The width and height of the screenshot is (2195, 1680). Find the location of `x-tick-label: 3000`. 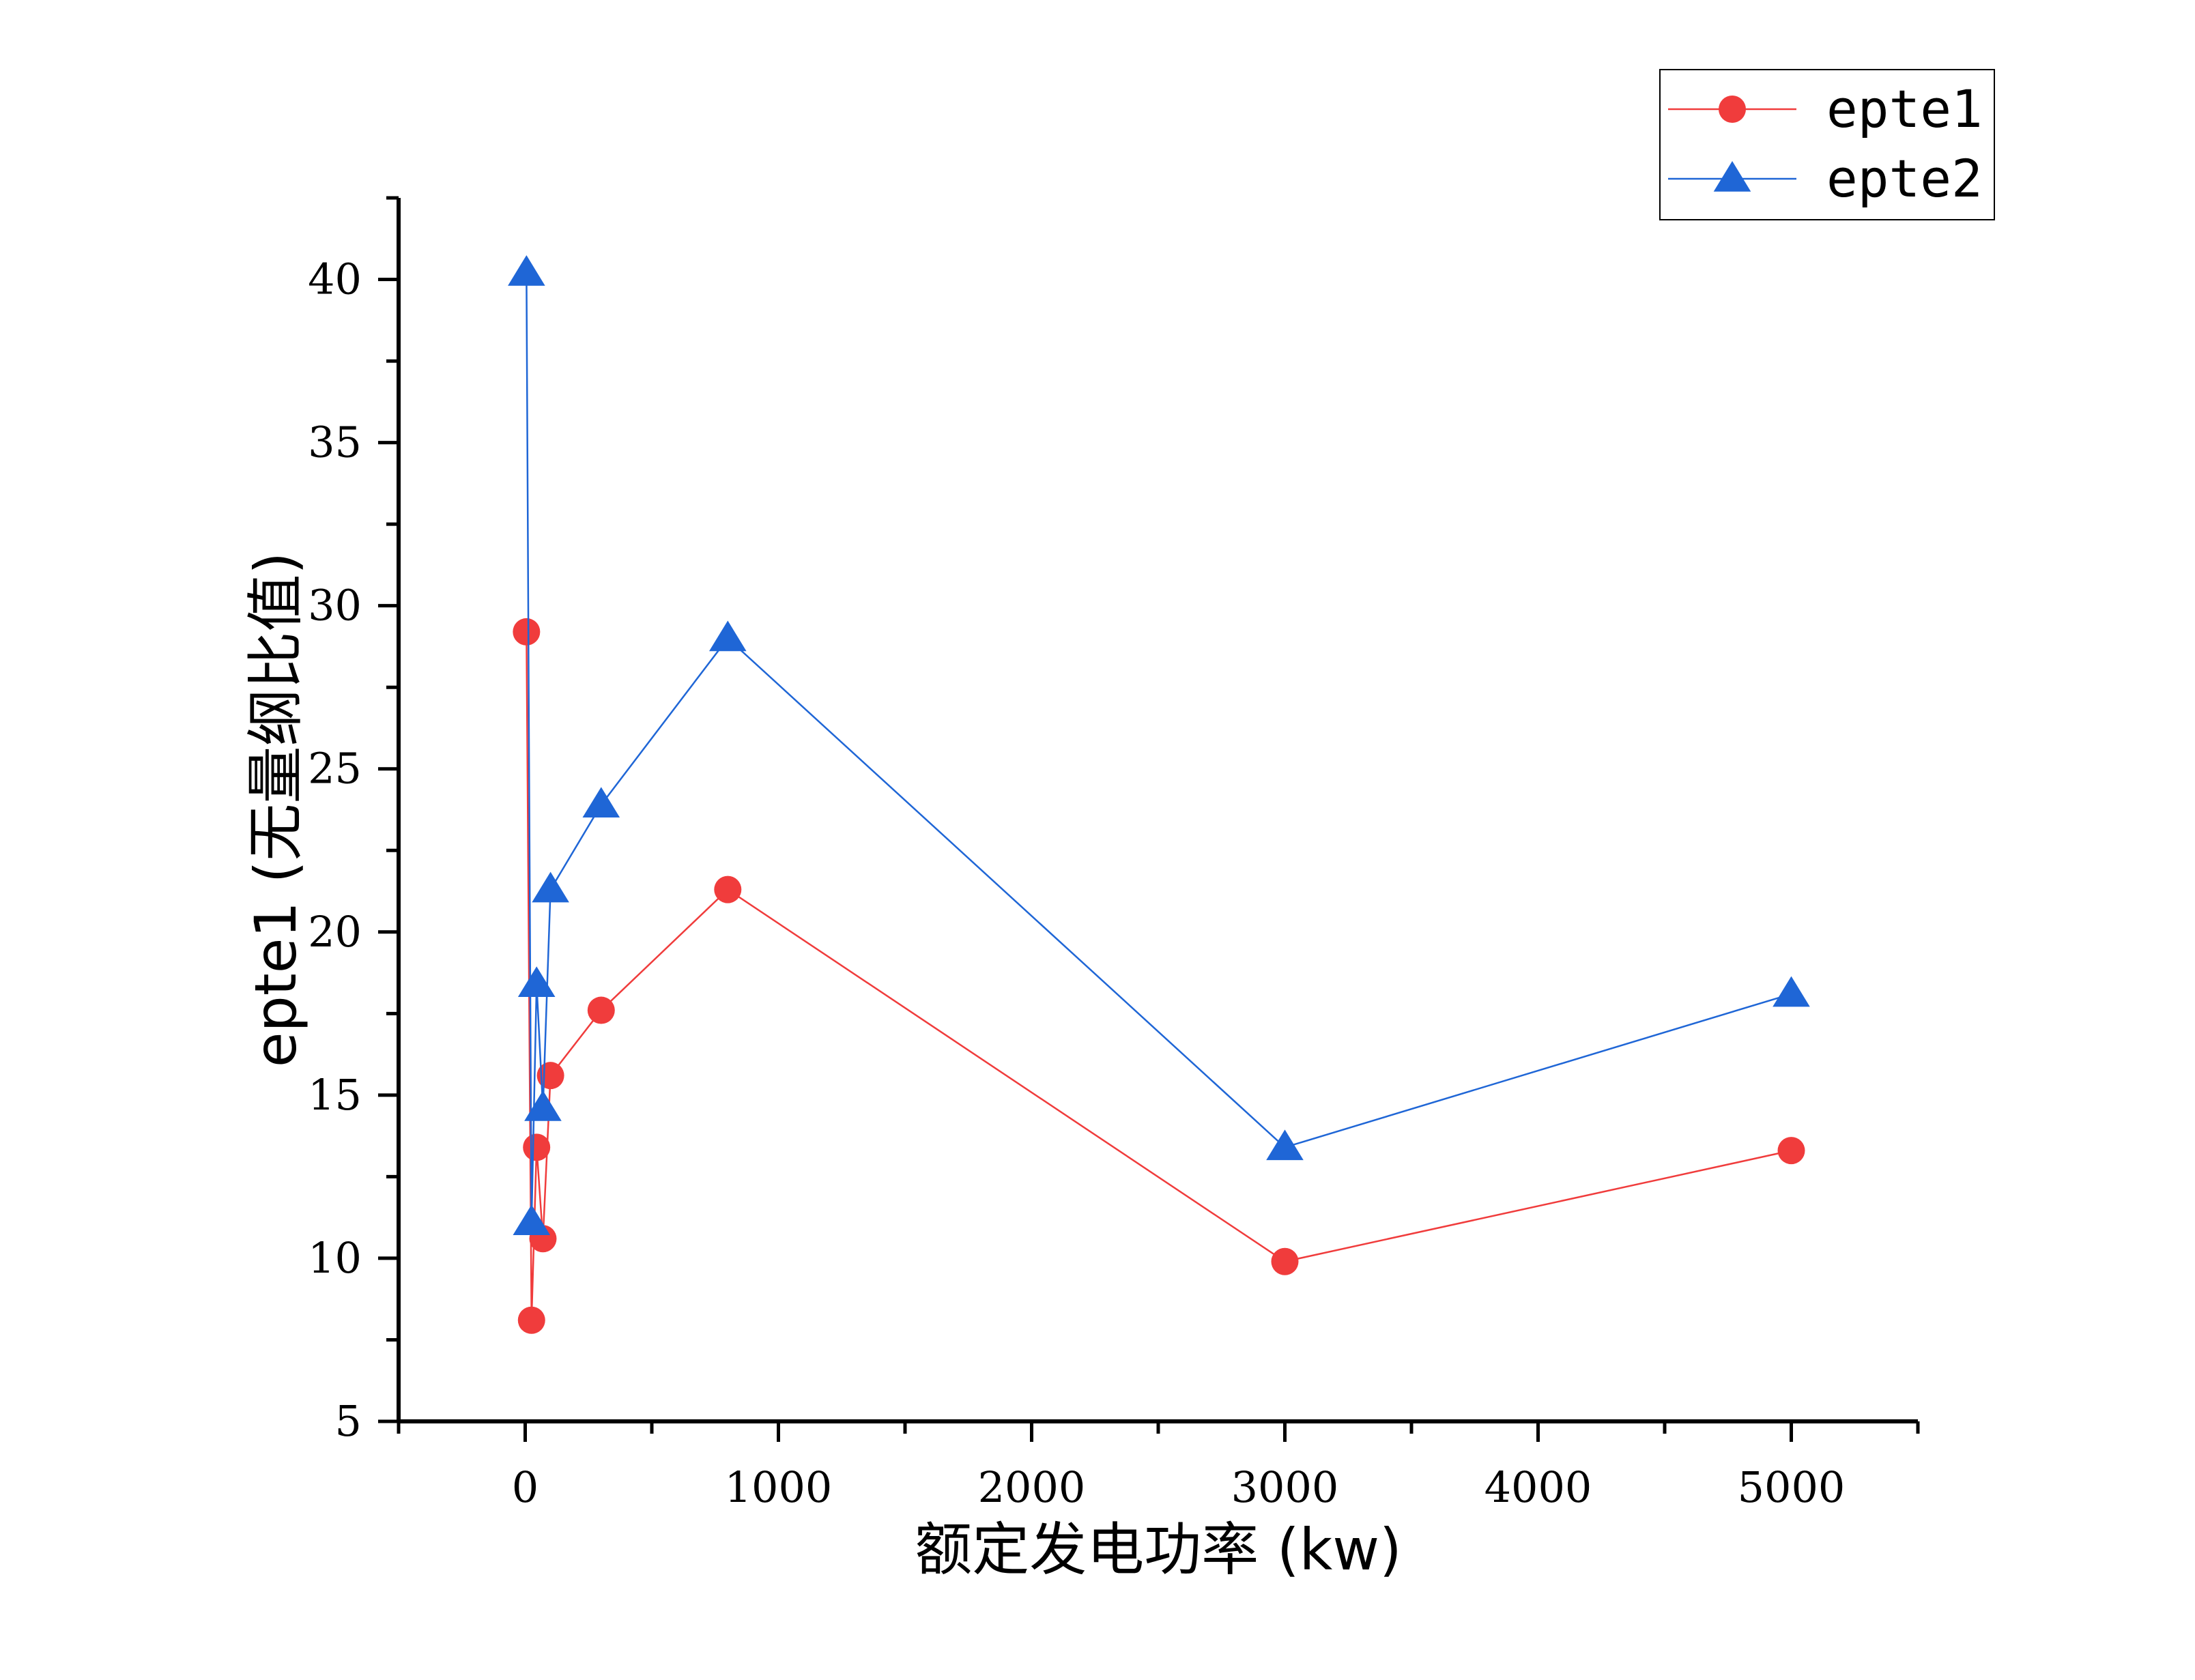

x-tick-label: 3000 is located at coordinates (1285, 1487).